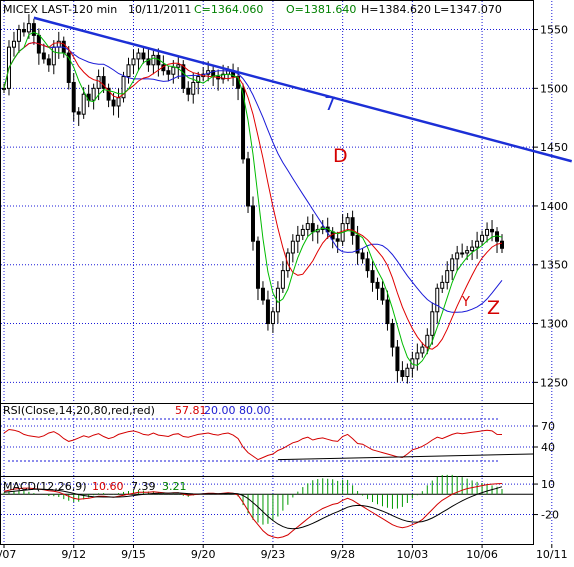  What do you see at coordinates (548, 426) in the screenshot?
I see `rsi-y-tick-label: 70` at bounding box center [548, 426].